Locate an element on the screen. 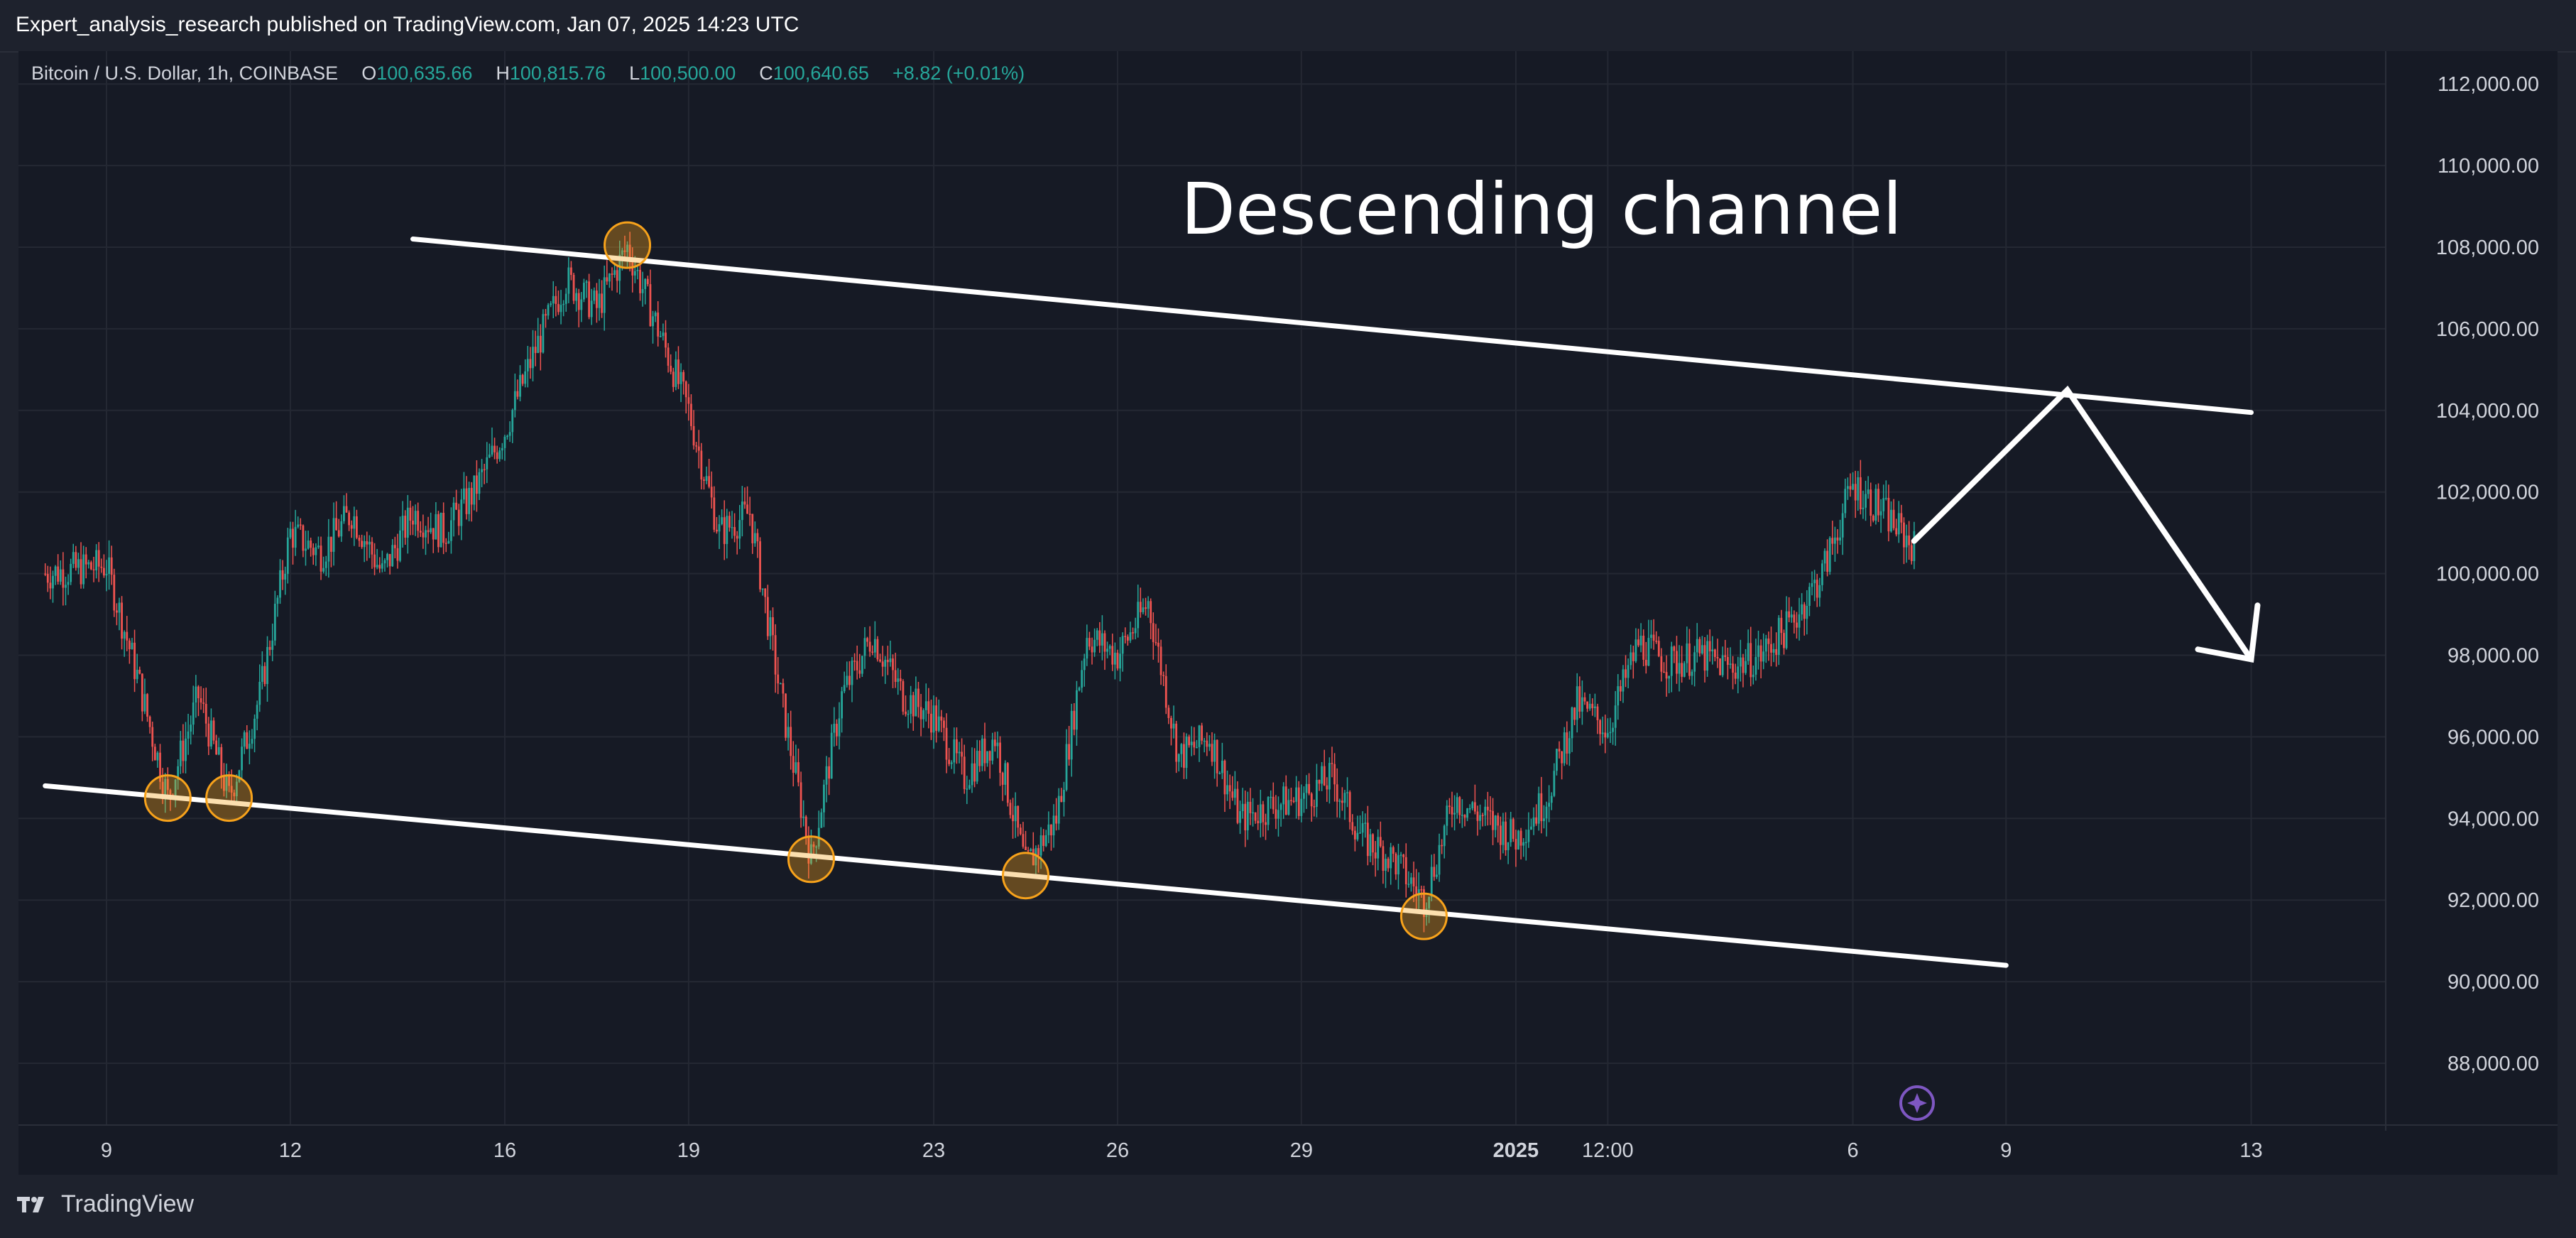  low-label: L is located at coordinates (634, 73).